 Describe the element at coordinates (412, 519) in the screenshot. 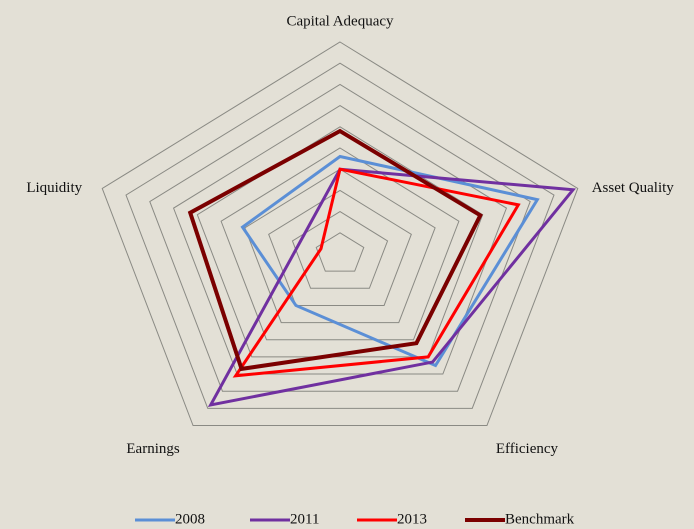

I see `legend-label: 2013` at that location.